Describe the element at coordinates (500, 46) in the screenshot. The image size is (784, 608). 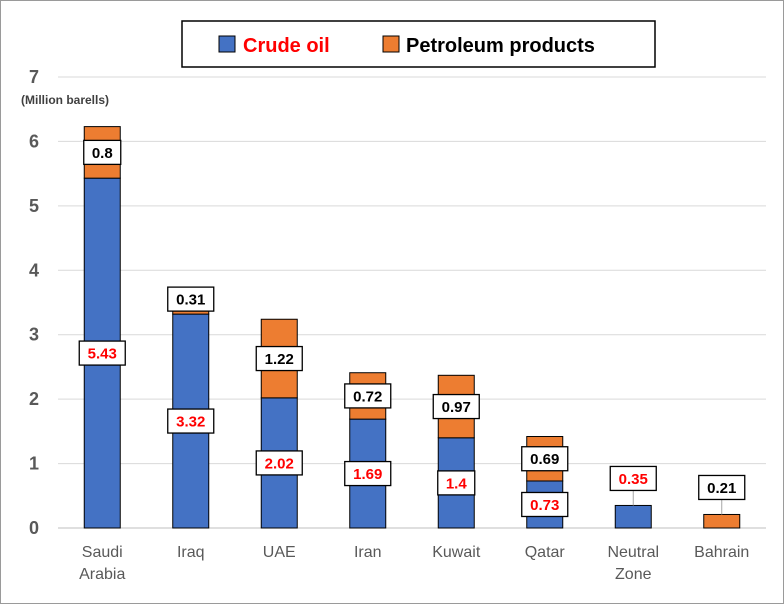
I see `legend-label-petroleum-products: Petroleum products` at that location.